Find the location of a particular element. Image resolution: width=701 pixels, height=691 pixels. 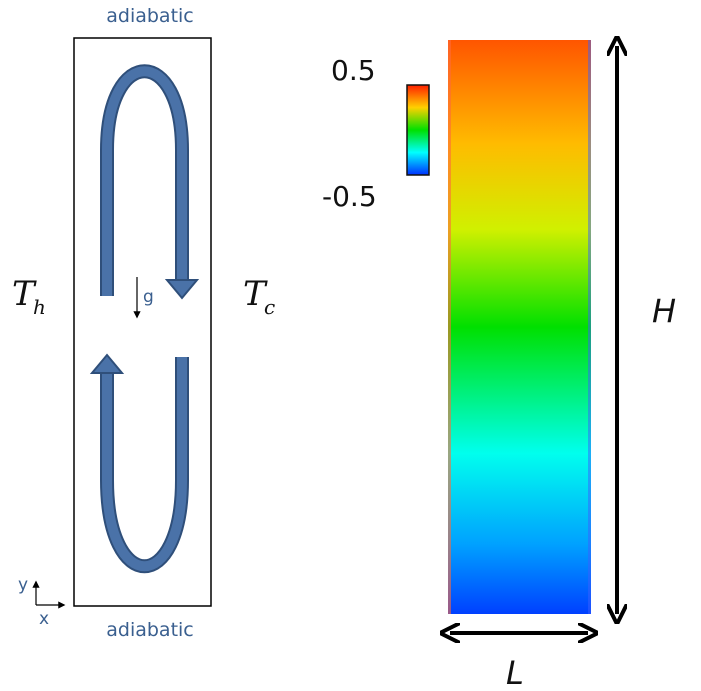

axis-y-label: y is located at coordinates (23, 585).